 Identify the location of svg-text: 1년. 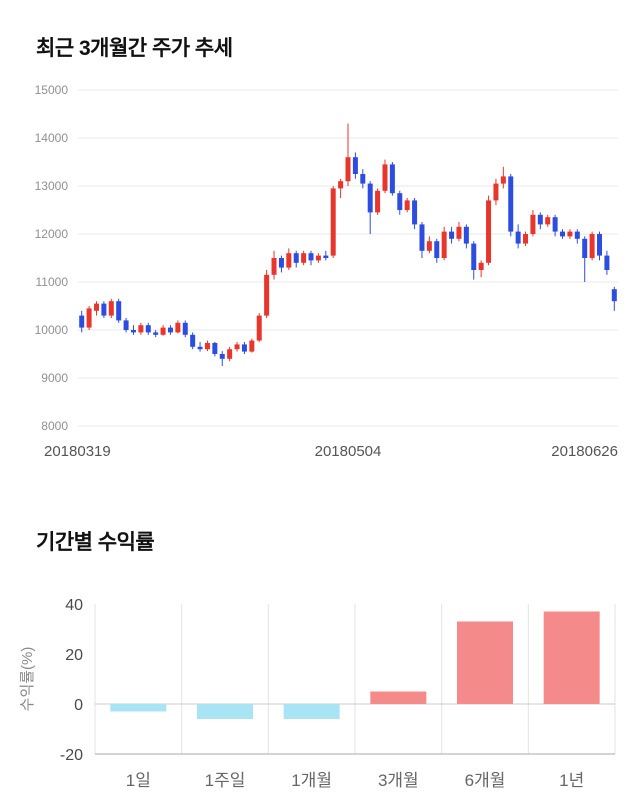
(571, 780).